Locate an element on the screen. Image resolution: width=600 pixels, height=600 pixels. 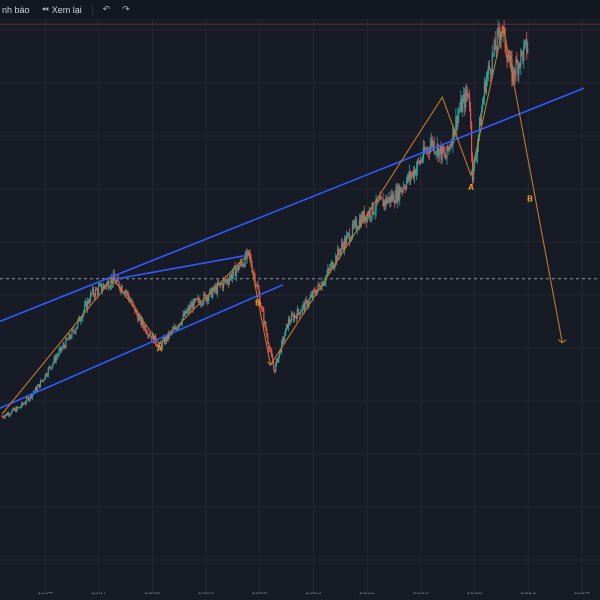
x-tick-label: 2015 is located at coordinates (421, 594).